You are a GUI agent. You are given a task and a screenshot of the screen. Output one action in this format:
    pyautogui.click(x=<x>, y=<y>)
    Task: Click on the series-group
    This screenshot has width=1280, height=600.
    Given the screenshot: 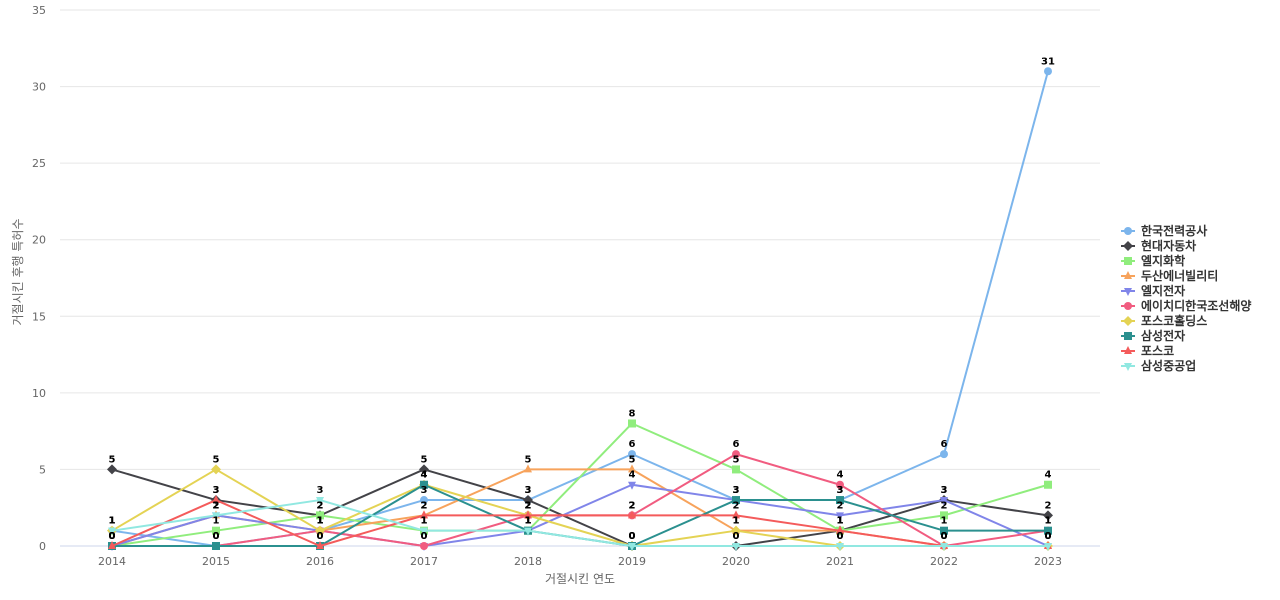 What is the action you would take?
    pyautogui.click(x=580, y=522)
    